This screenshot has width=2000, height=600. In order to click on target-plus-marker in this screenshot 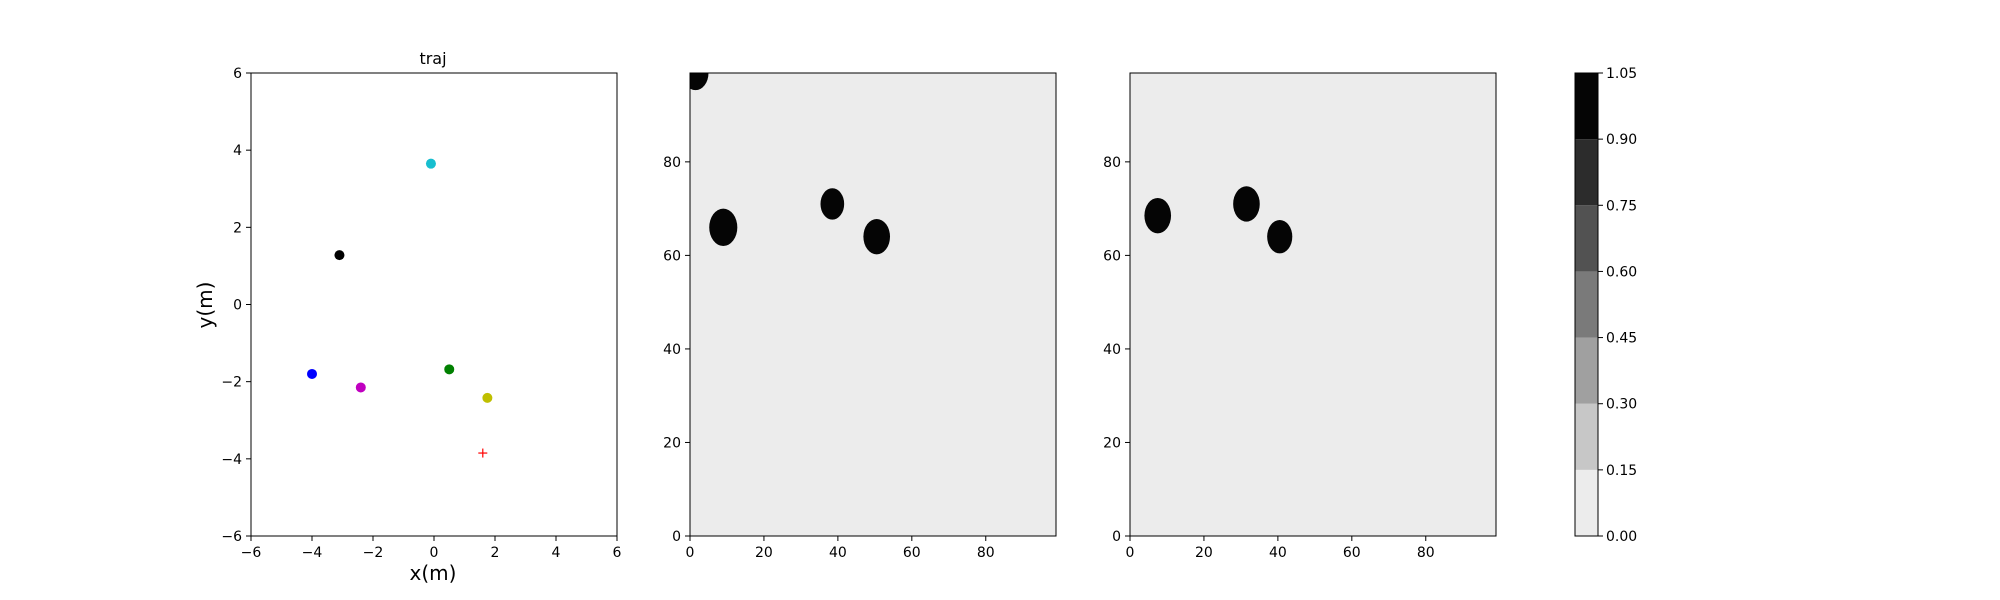, I will do `click(483, 453)`.